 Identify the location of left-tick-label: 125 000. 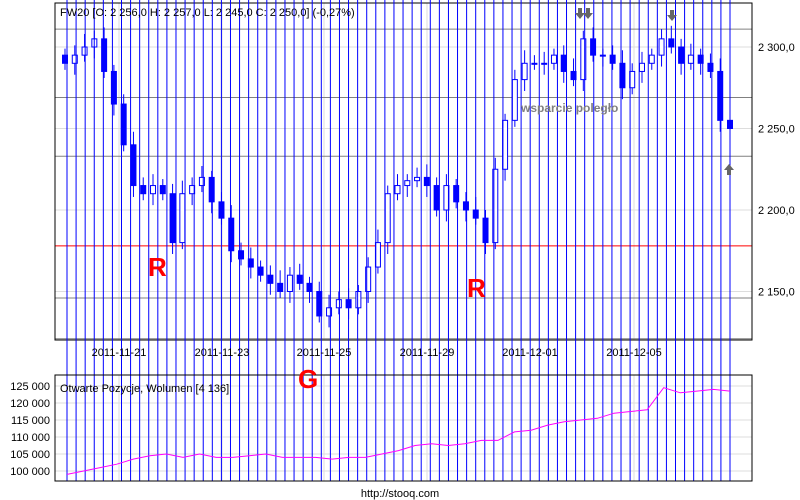
(30, 387).